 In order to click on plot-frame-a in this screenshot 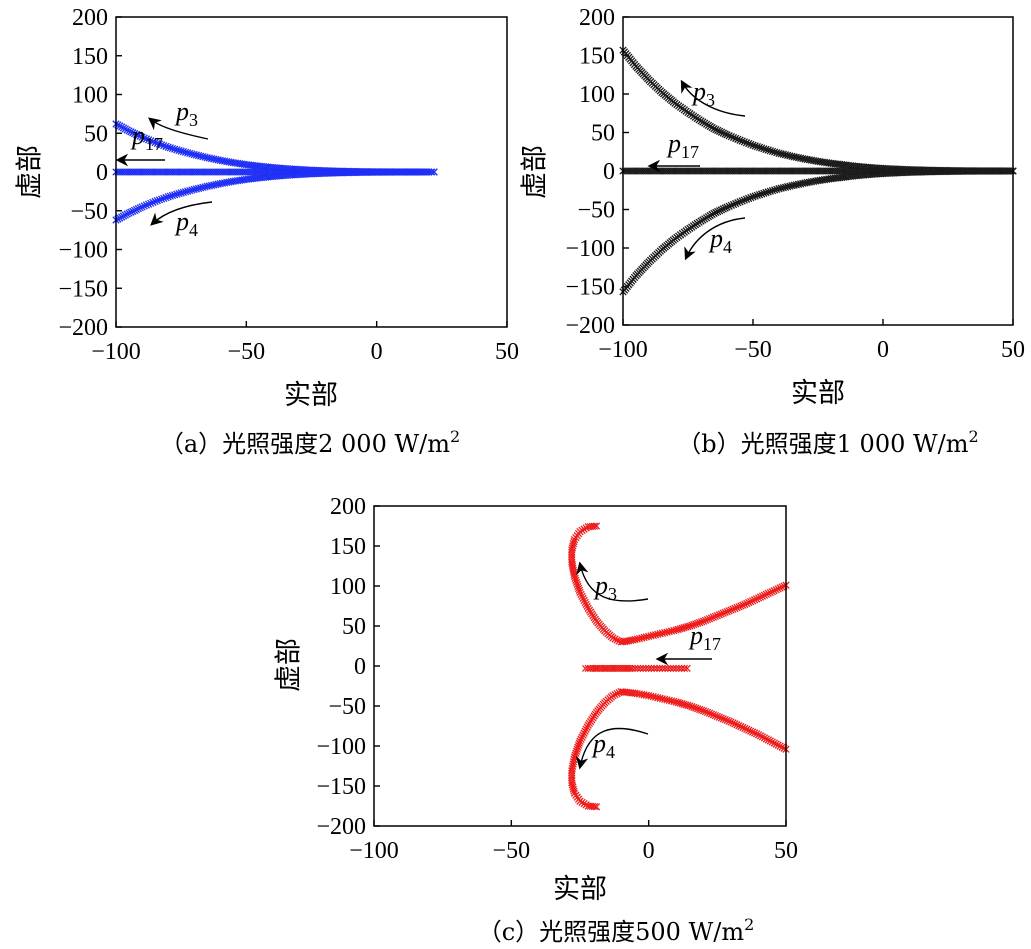, I will do `click(311, 172)`.